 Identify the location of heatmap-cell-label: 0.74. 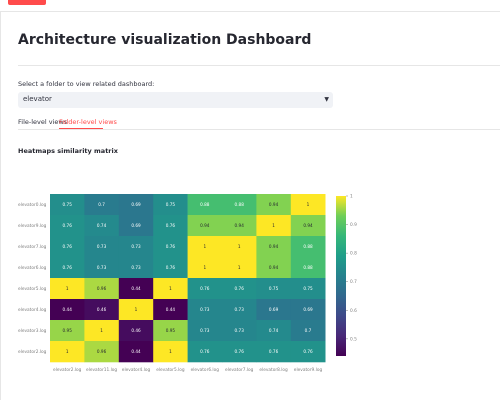
(102, 225).